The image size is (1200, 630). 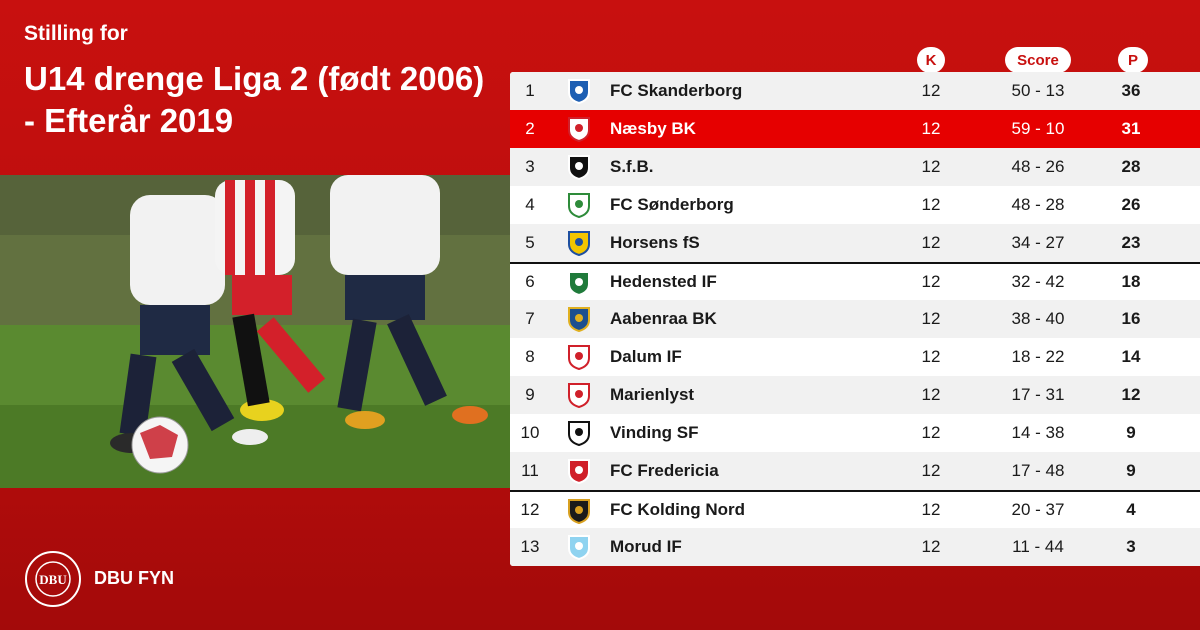 What do you see at coordinates (579, 319) in the screenshot?
I see `blue-gold-round-icon` at bounding box center [579, 319].